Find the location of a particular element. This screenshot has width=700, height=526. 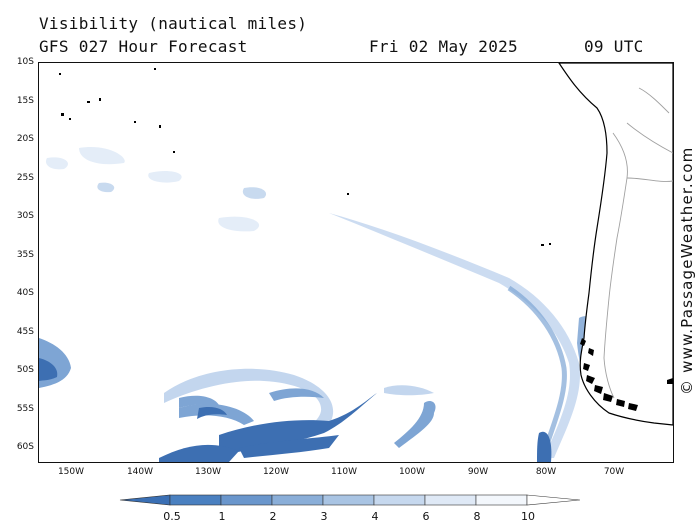

lon-label-70w: 70W is located at coordinates (614, 472).